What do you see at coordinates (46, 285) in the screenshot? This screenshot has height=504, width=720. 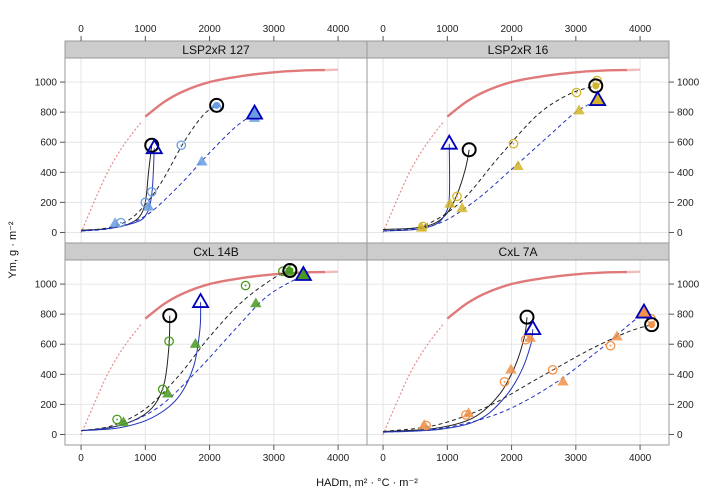 I see `y-tick-label-left: 1000` at bounding box center [46, 285].